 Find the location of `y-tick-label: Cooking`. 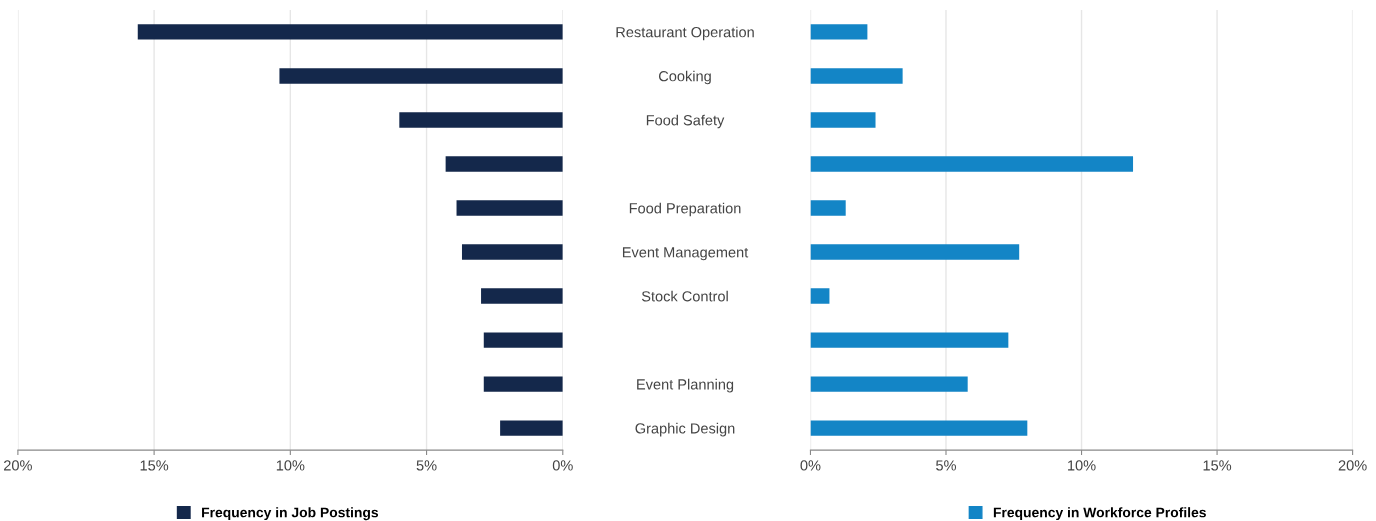

y-tick-label: Cooking is located at coordinates (685, 77).